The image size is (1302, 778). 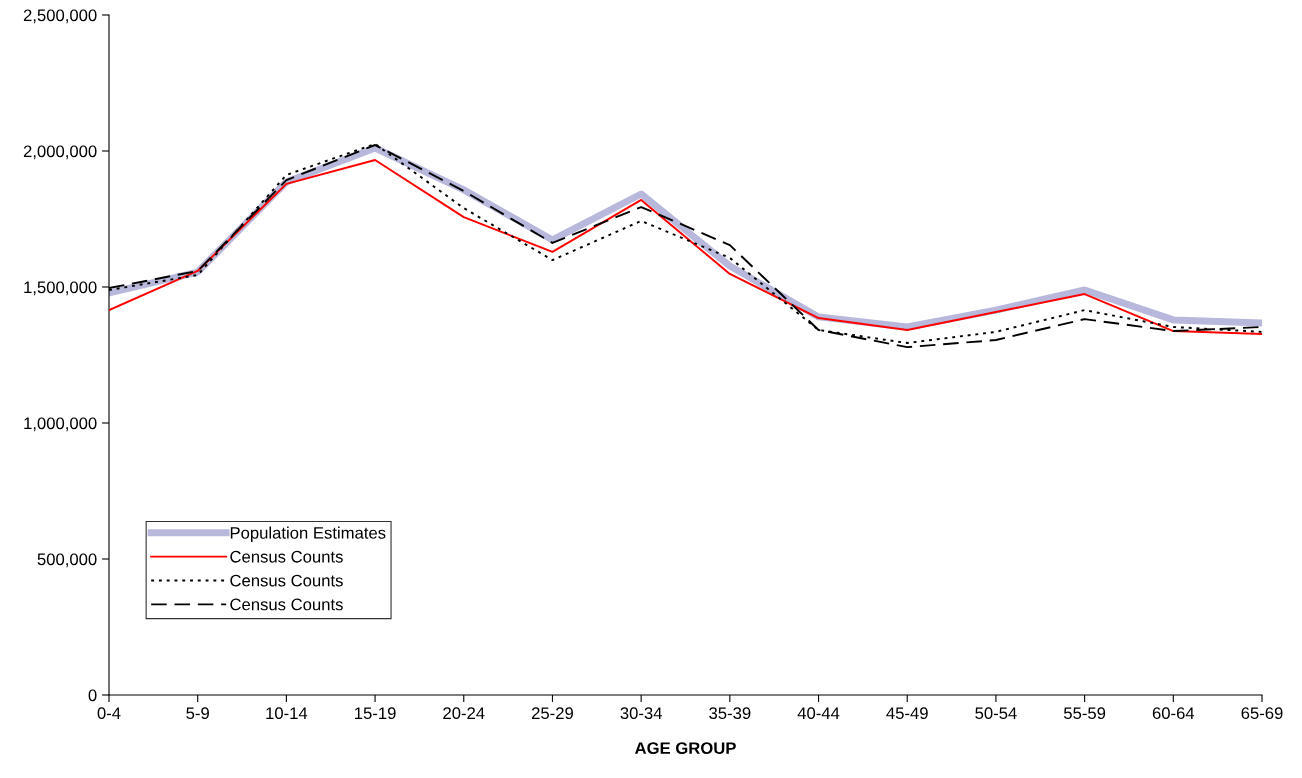 What do you see at coordinates (287, 713) in the screenshot?
I see `x-tick-label: 10-14` at bounding box center [287, 713].